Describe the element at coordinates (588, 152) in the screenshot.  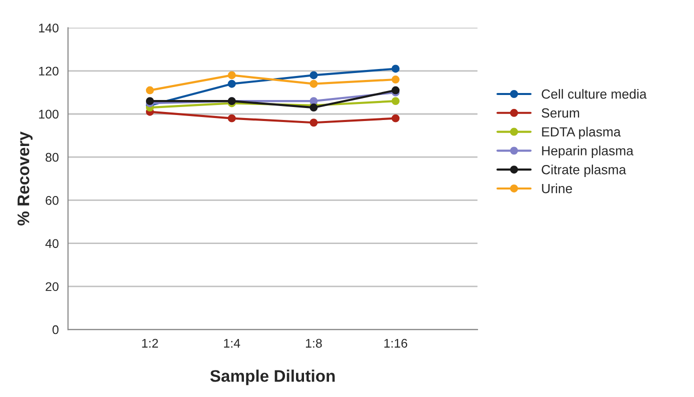
I see `legend-label: Heparin plasma` at that location.